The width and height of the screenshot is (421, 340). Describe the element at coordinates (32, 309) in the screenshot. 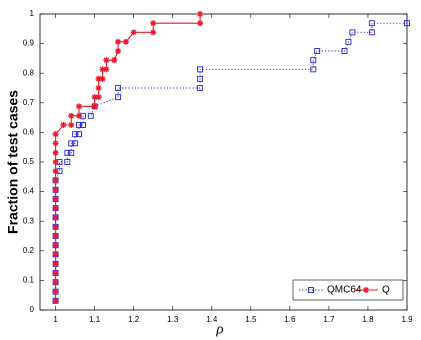

I see `y-tick-label: 0` at that location.